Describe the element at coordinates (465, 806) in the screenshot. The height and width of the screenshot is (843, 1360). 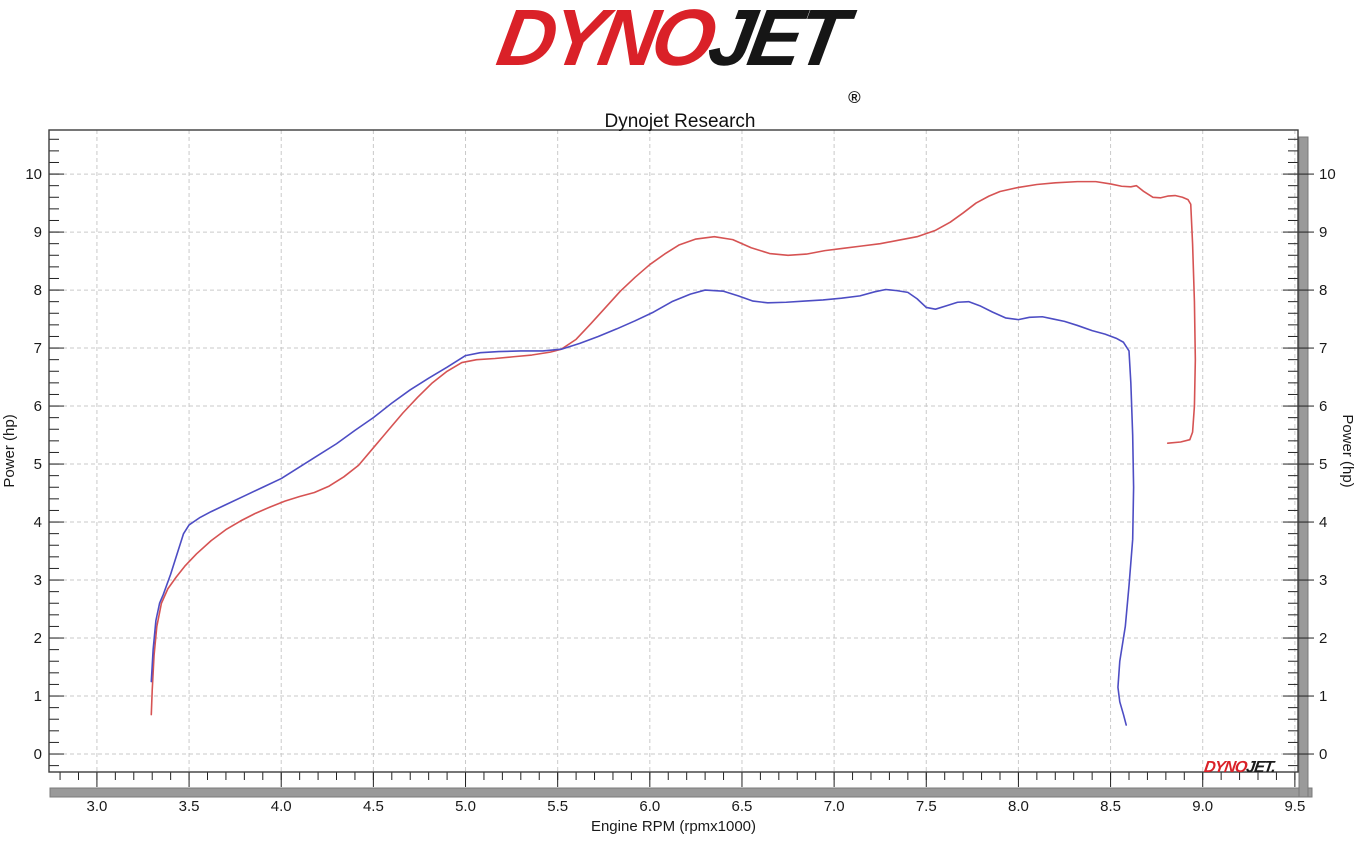
I see `svg-text: 5.0` at that location.